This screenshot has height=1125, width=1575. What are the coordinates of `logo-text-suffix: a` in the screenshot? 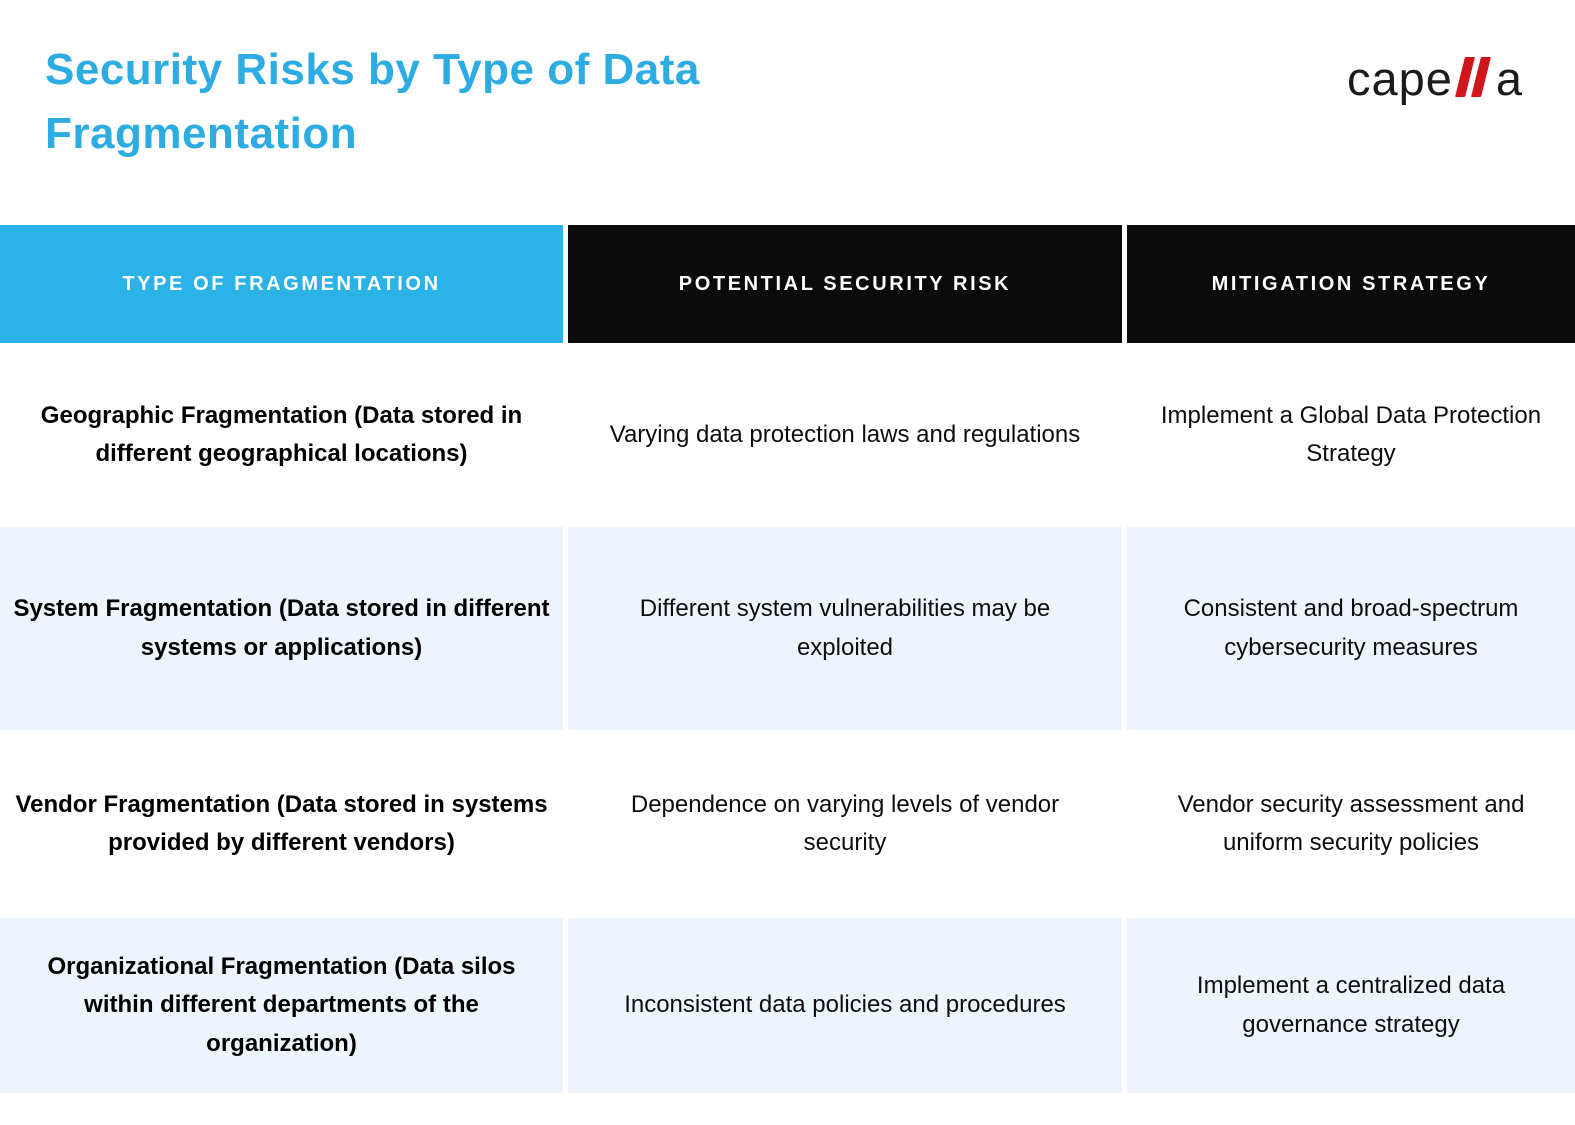 It's located at (1509, 78).